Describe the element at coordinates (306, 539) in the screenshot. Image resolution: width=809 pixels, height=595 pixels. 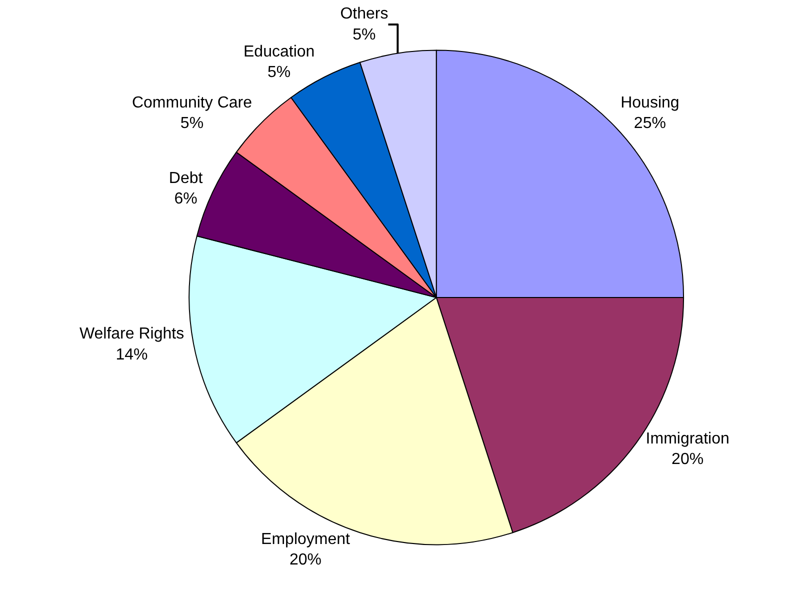
I see `slice-label: Employment` at that location.